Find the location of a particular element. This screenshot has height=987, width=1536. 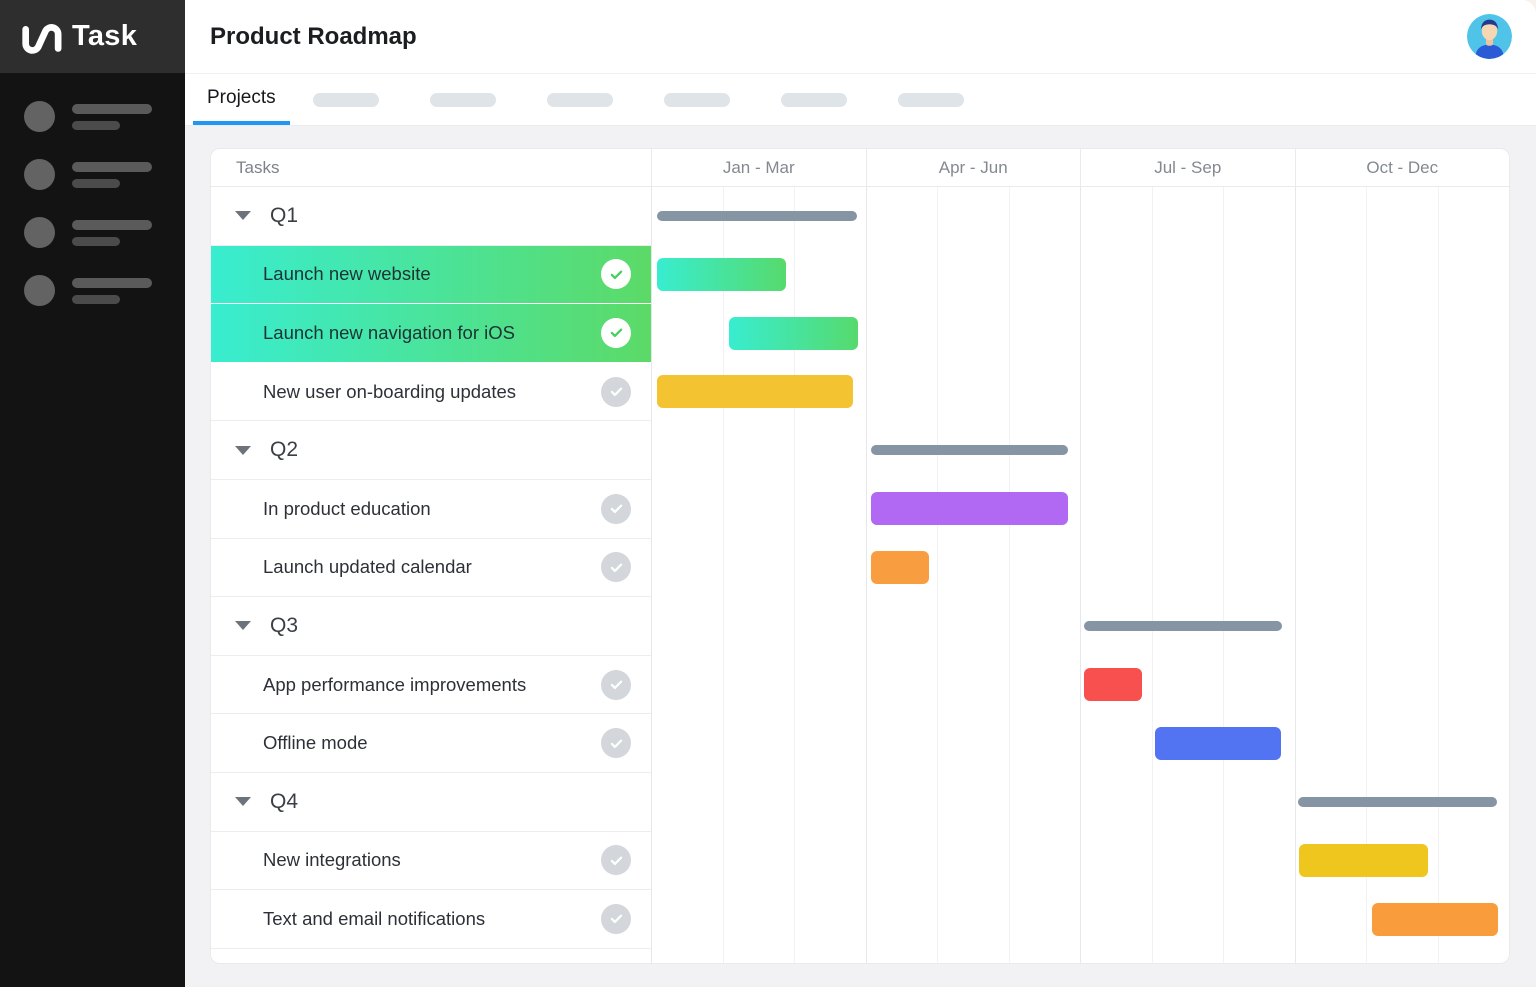

row-label-cell: Launch new navigation for iOS is located at coordinates (431, 333).